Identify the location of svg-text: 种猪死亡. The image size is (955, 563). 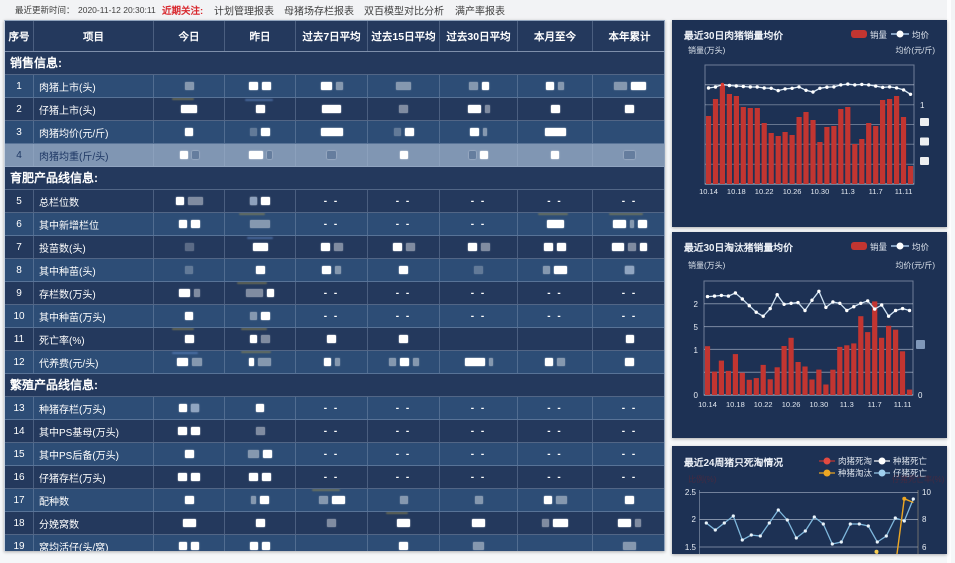
(910, 461).